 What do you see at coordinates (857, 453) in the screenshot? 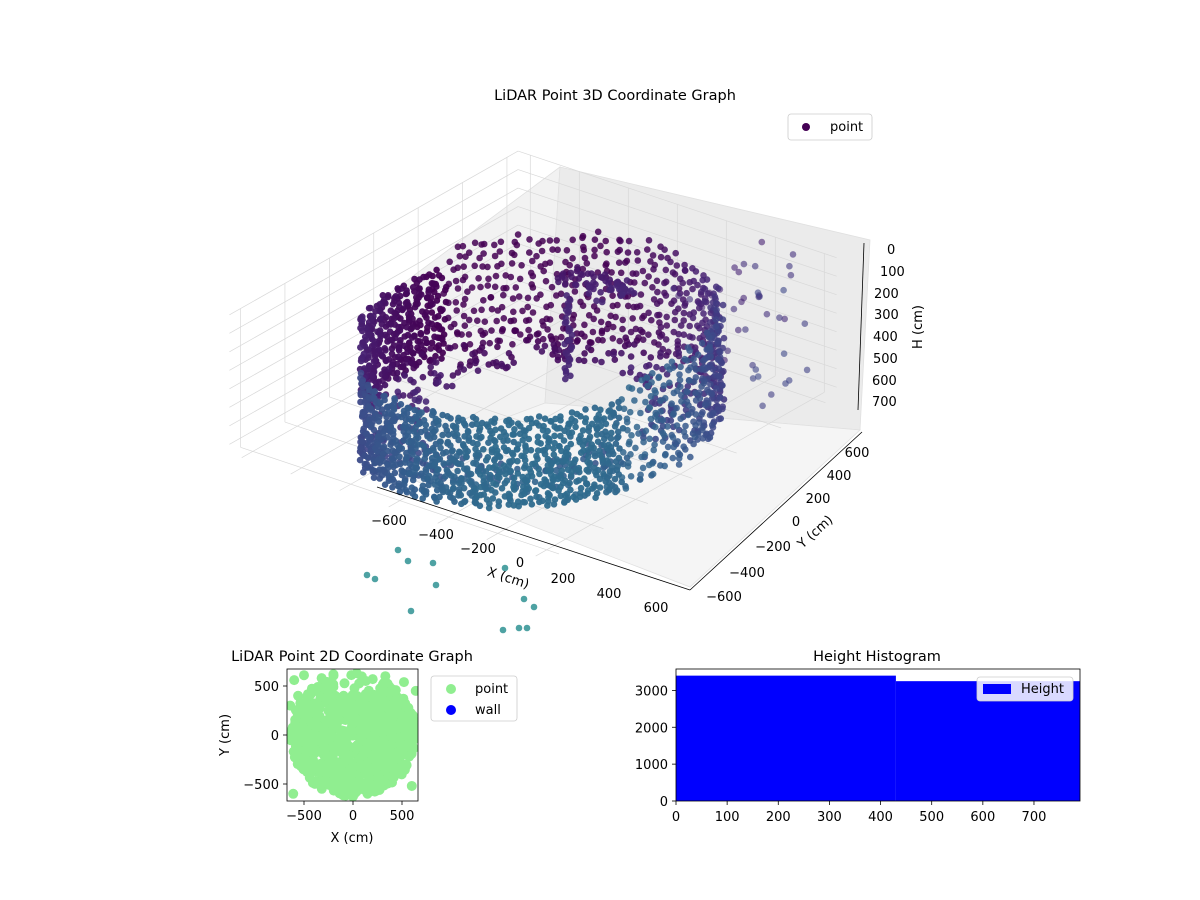
I see `y-tick-label: 600` at bounding box center [857, 453].